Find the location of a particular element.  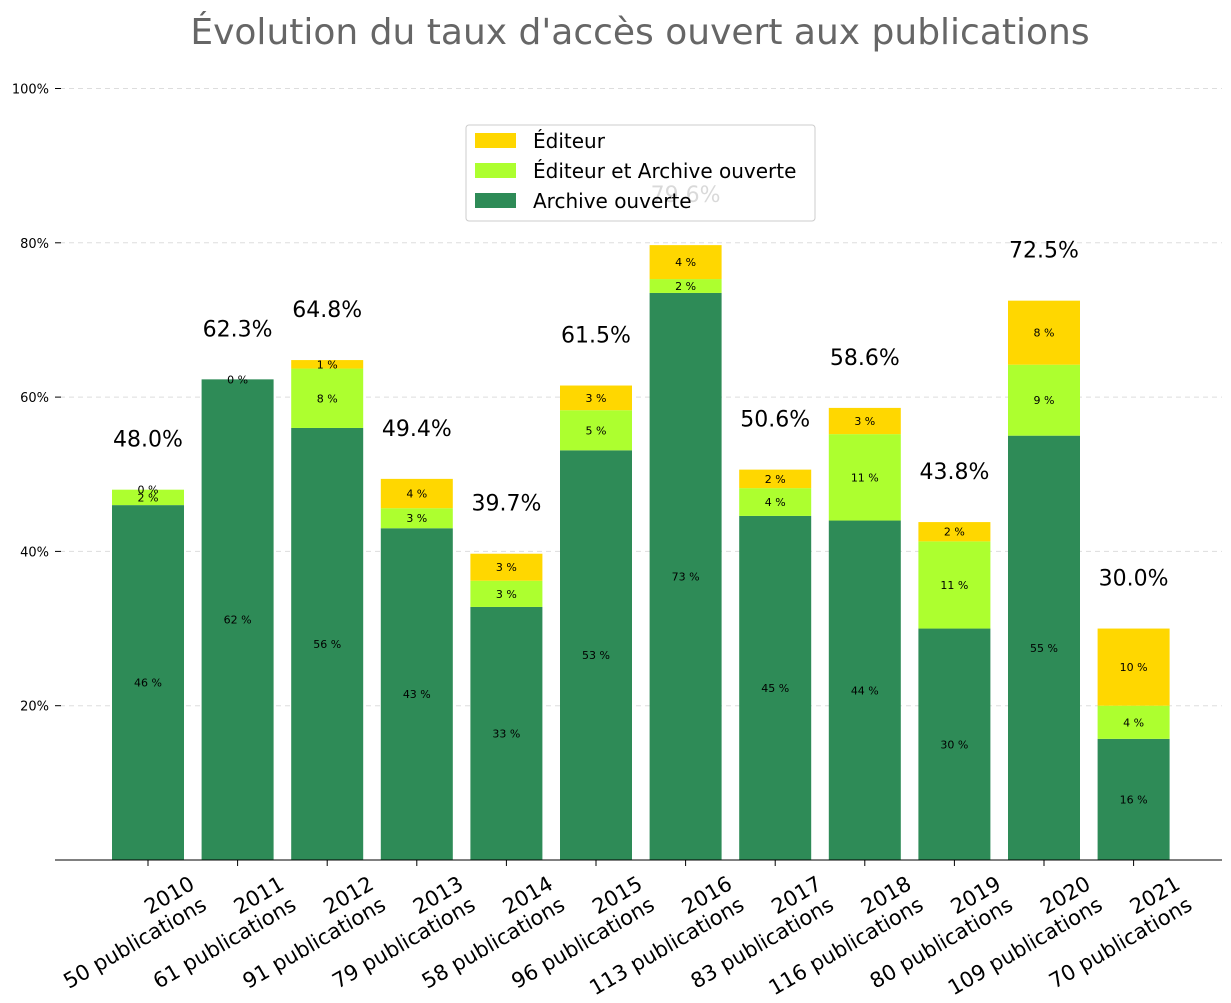

legend-label: Éditeur is located at coordinates (569, 141).